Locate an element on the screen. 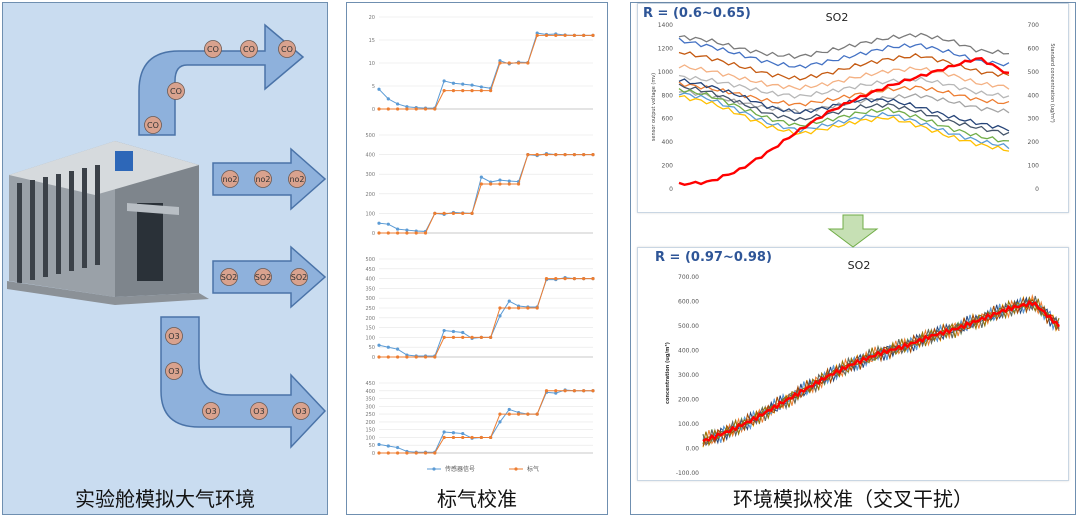  y2-tick-label: 400 is located at coordinates (1034, 95).